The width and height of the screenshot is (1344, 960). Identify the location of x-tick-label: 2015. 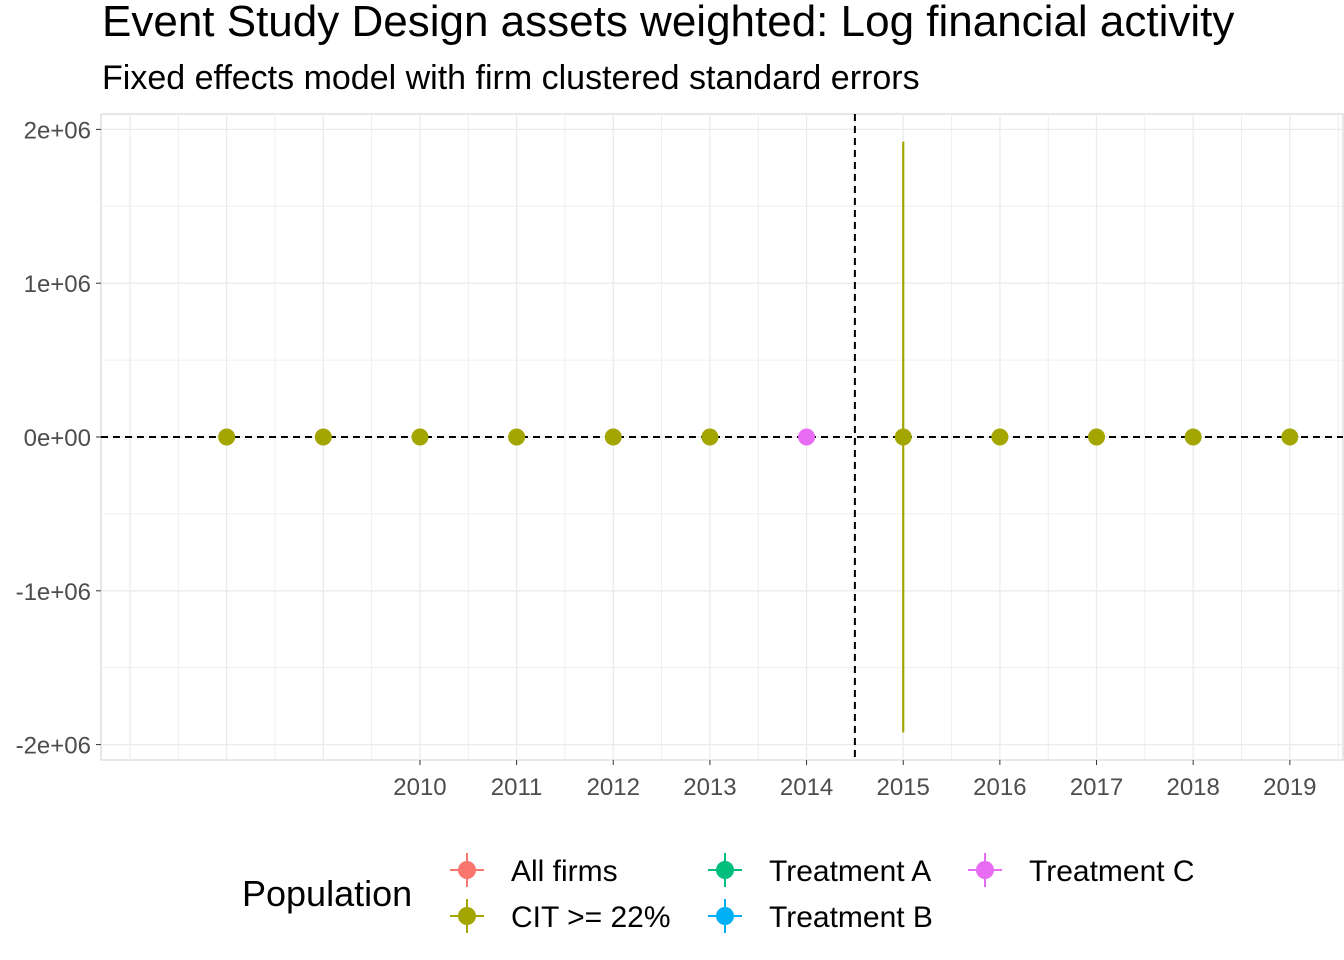
(903, 787).